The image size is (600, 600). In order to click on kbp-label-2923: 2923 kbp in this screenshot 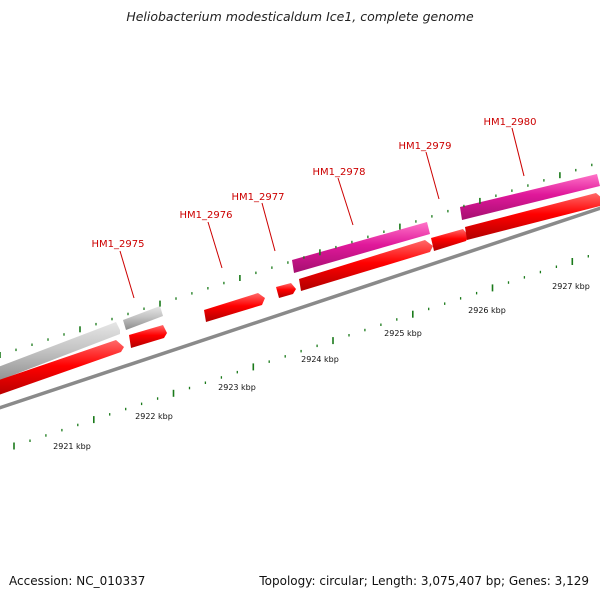, I will do `click(237, 387)`.